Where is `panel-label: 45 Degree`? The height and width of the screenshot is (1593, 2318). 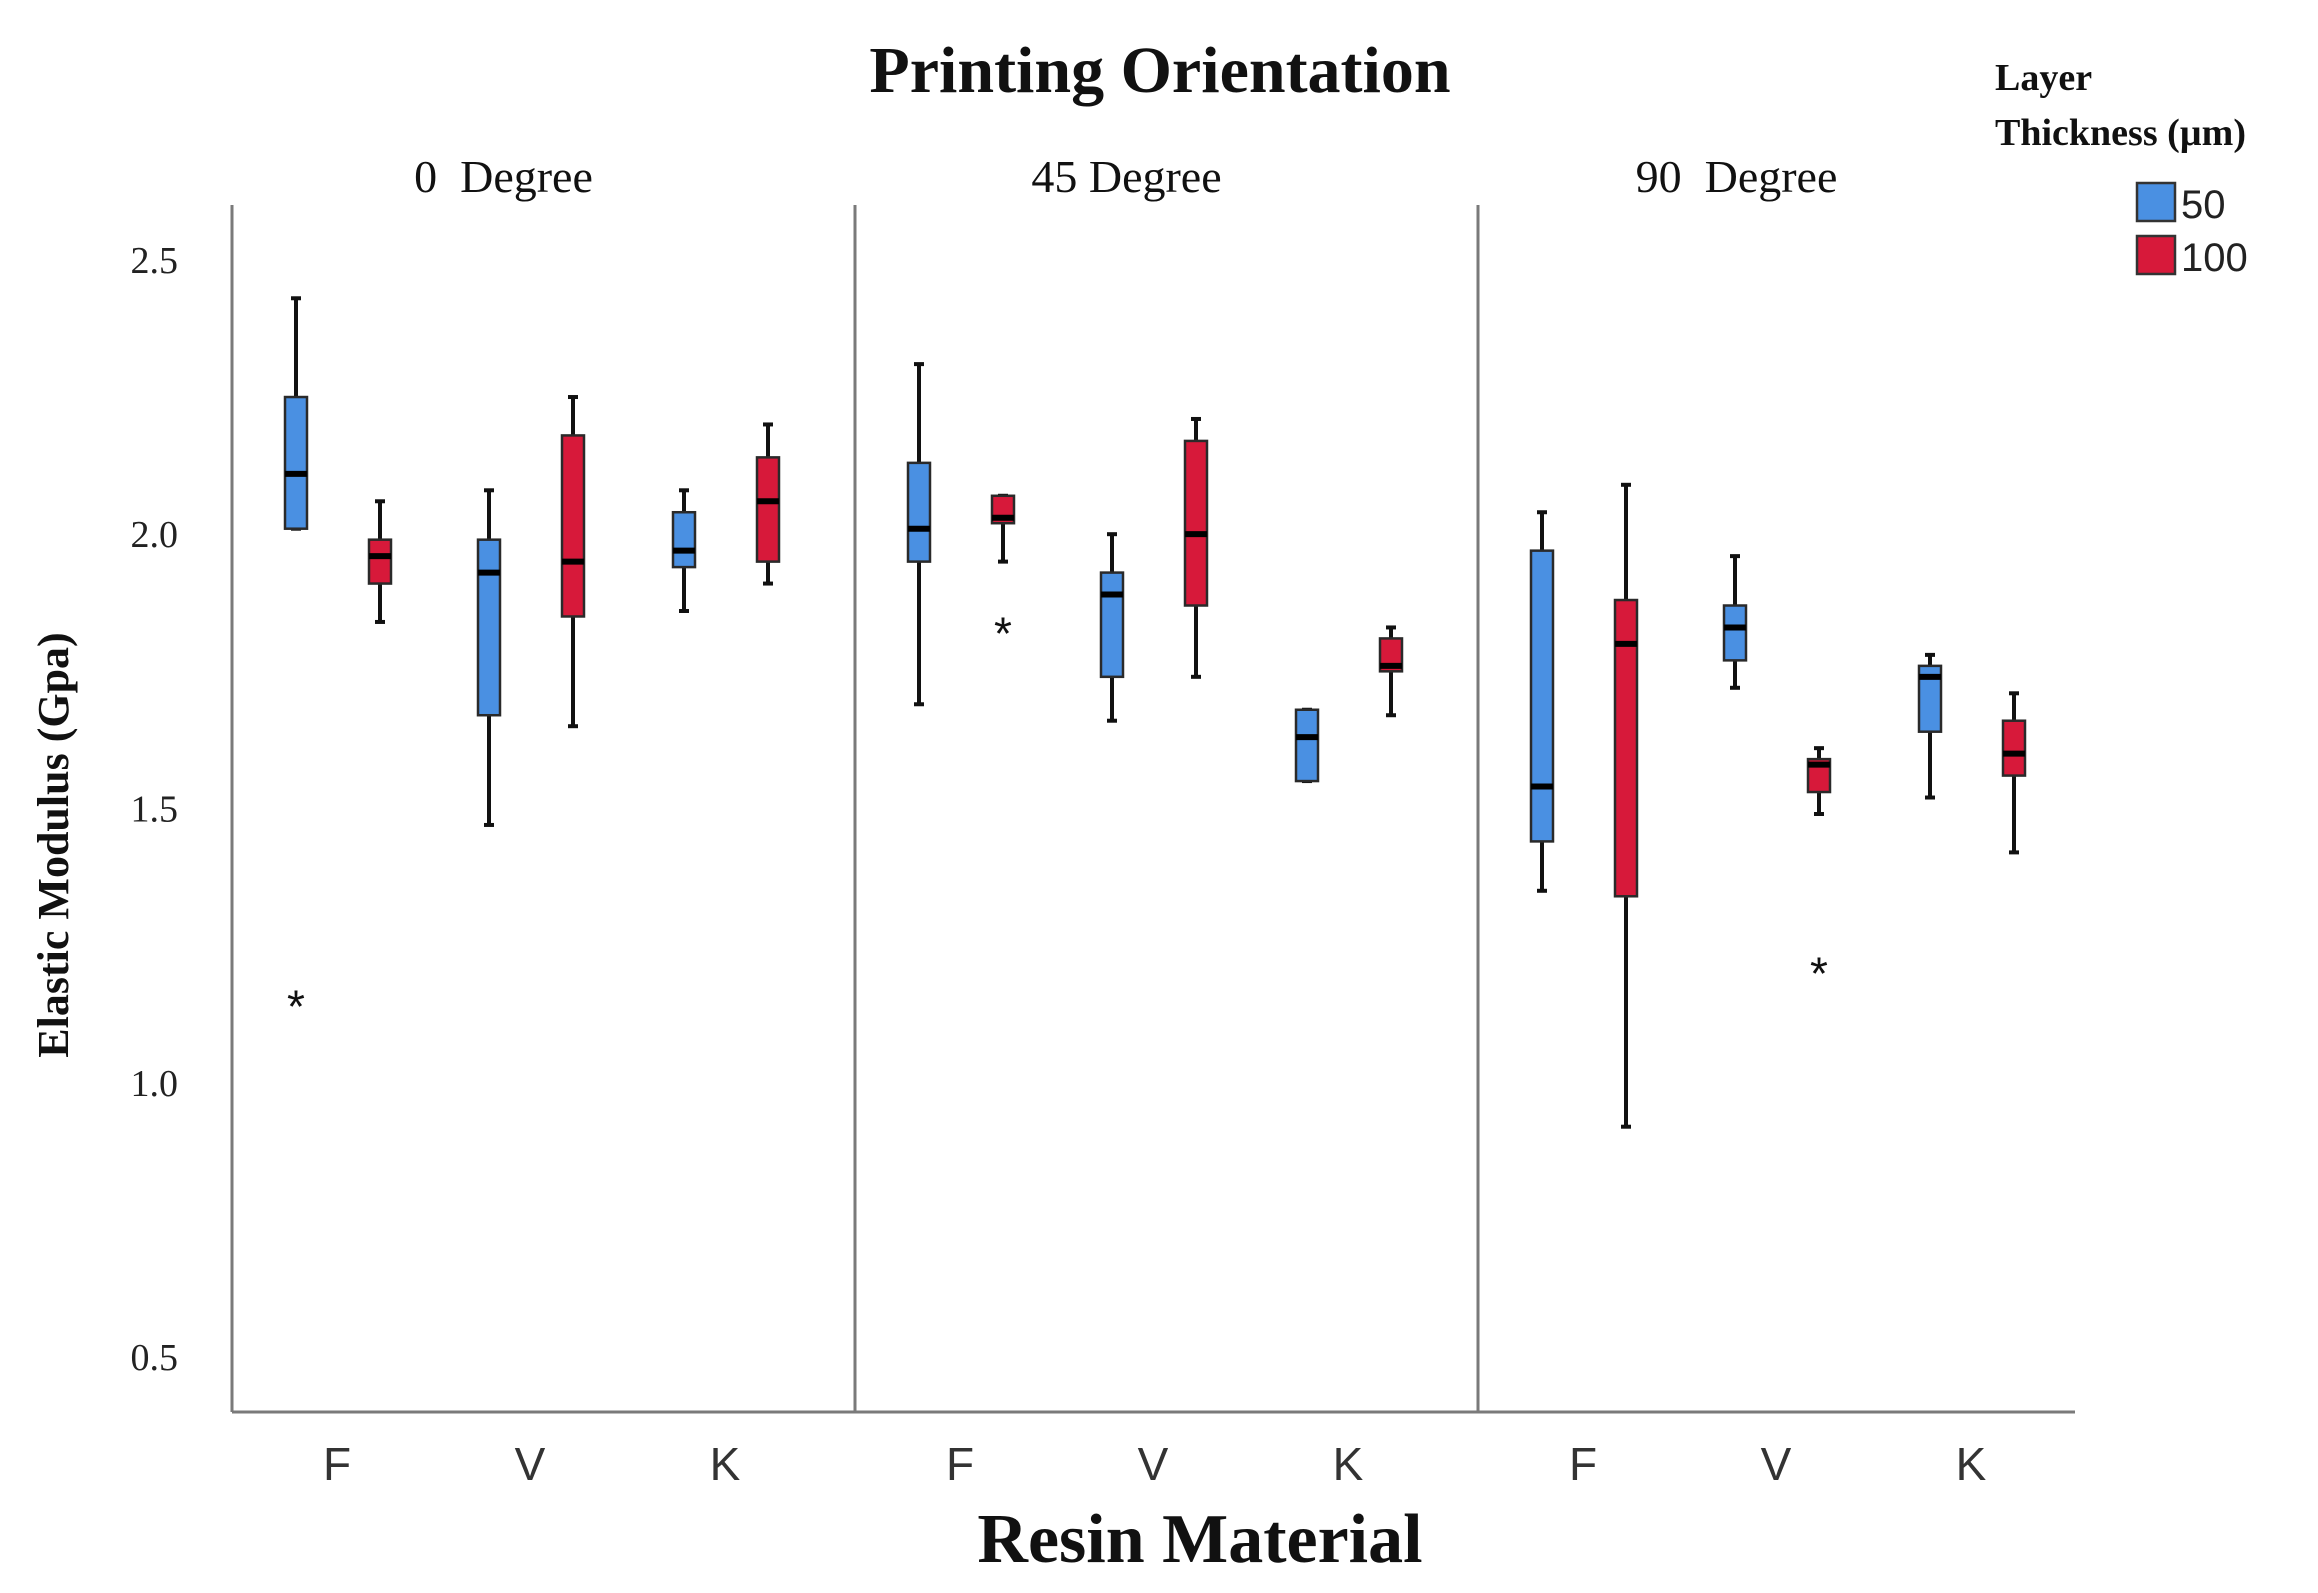
panel-label: 45 Degree is located at coordinates (1126, 176).